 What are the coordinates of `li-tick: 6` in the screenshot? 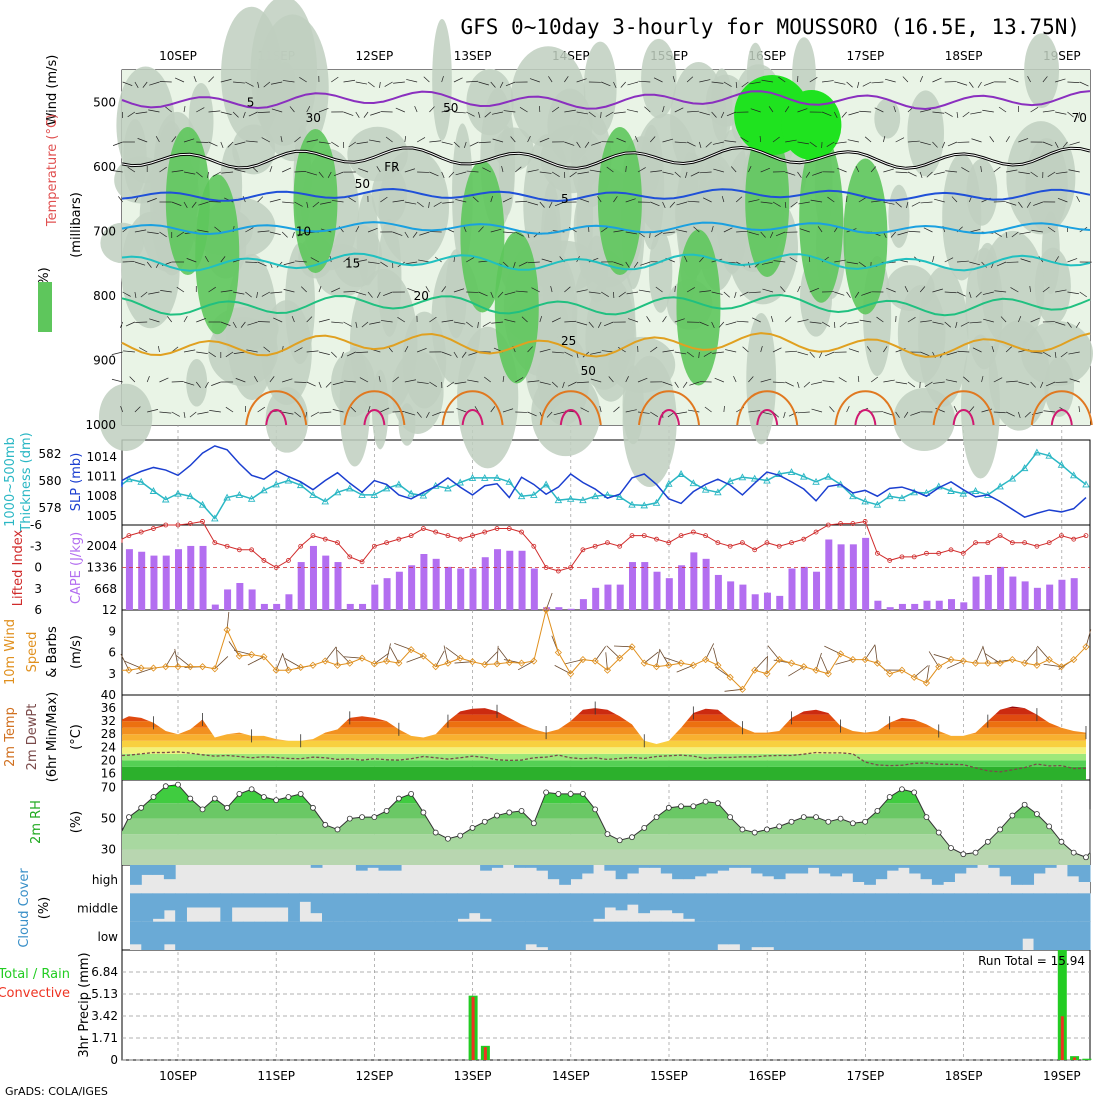 It's located at (38, 610).